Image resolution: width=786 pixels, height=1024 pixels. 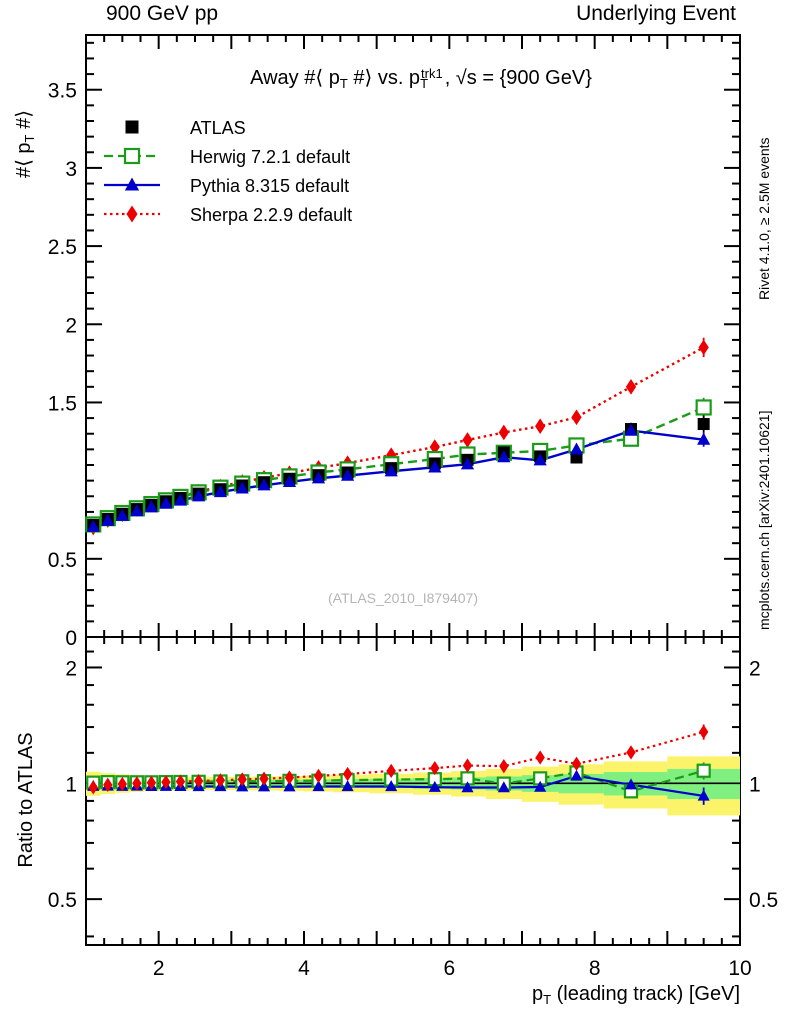 What do you see at coordinates (71, 638) in the screenshot?
I see `y-axis-tick-label: 0` at bounding box center [71, 638].